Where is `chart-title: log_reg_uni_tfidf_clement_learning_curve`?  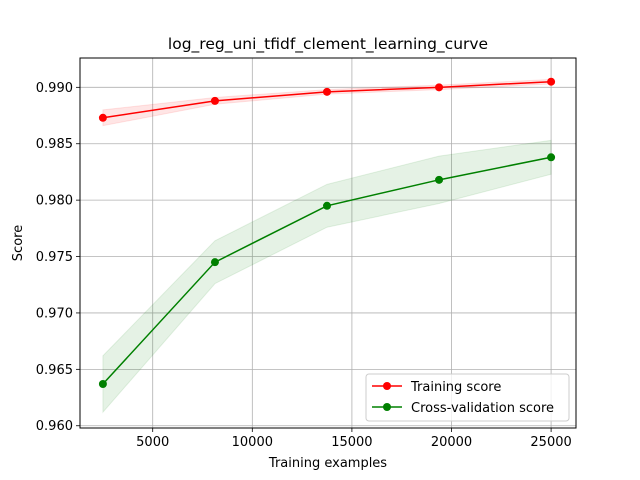
chart-title: log_reg_uni_tfidf_clement_learning_curve is located at coordinates (328, 44).